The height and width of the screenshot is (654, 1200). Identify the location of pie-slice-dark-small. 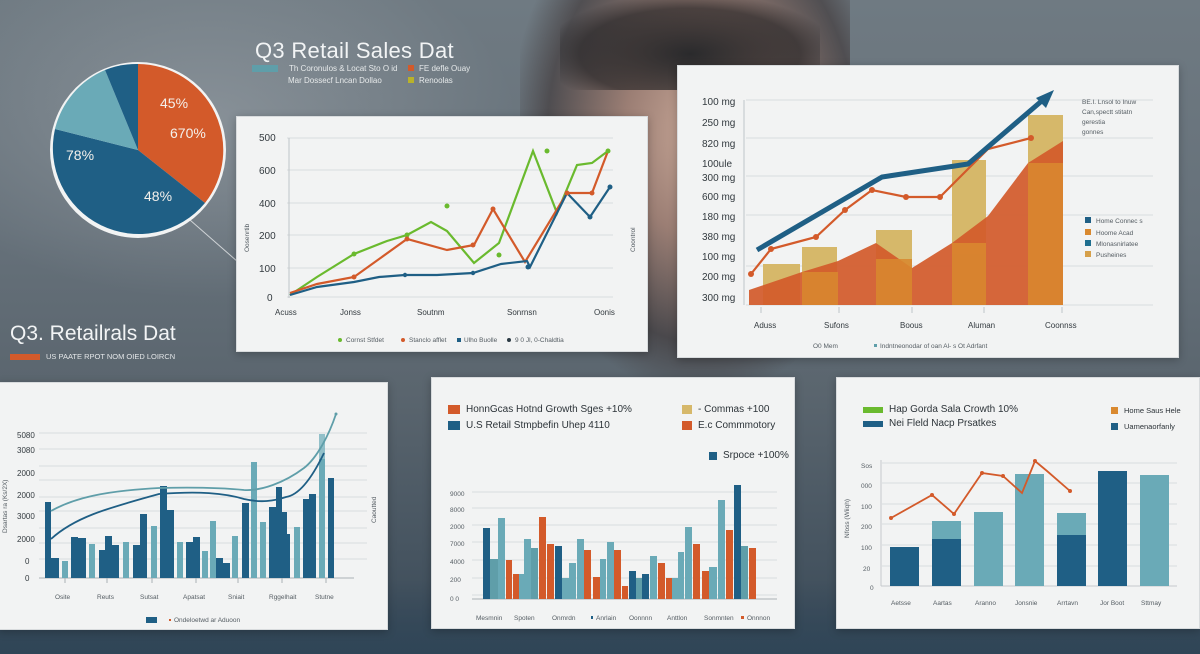
(121, 107).